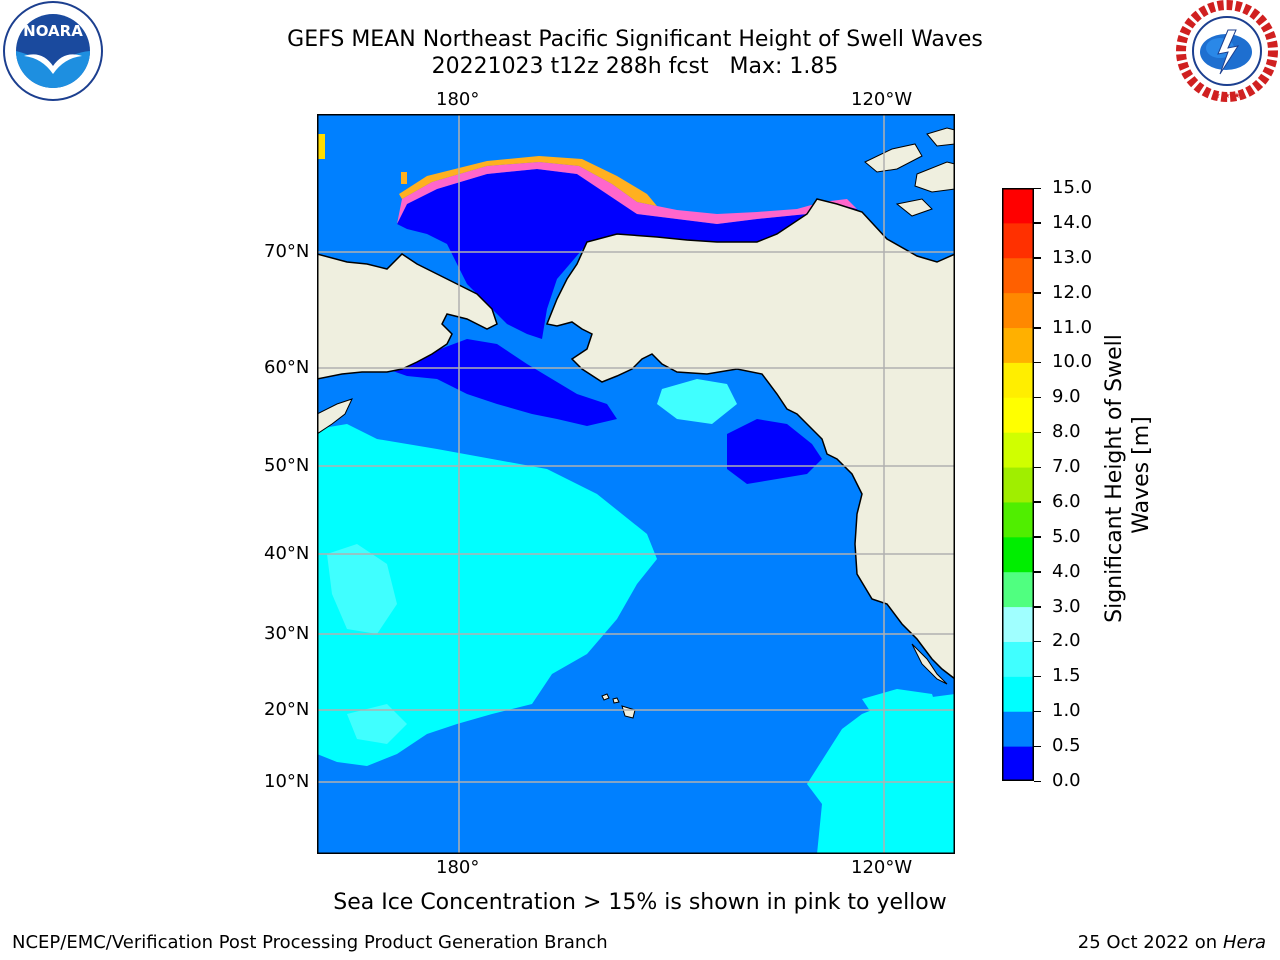 Image resolution: width=1280 pixels, height=960 pixels. Describe the element at coordinates (881, 774) in the screenshot. I see `swell-region-southeast` at that location.